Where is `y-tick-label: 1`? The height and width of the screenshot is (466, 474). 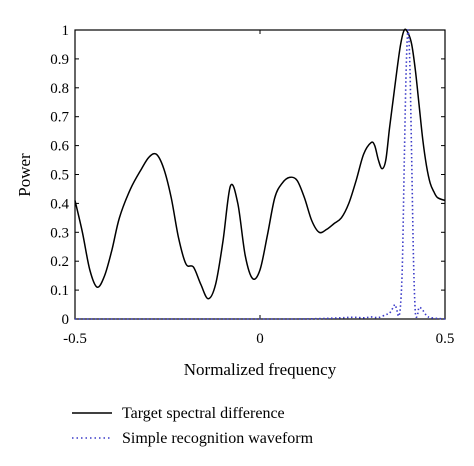 y-tick-label: 1 is located at coordinates (66, 31).